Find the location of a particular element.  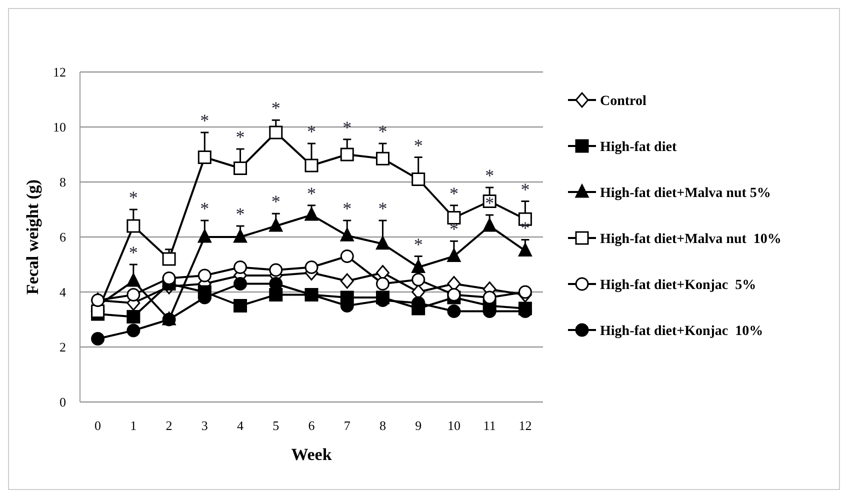

legend-label: High-fat diet+Konjac 10% is located at coordinates (682, 331).